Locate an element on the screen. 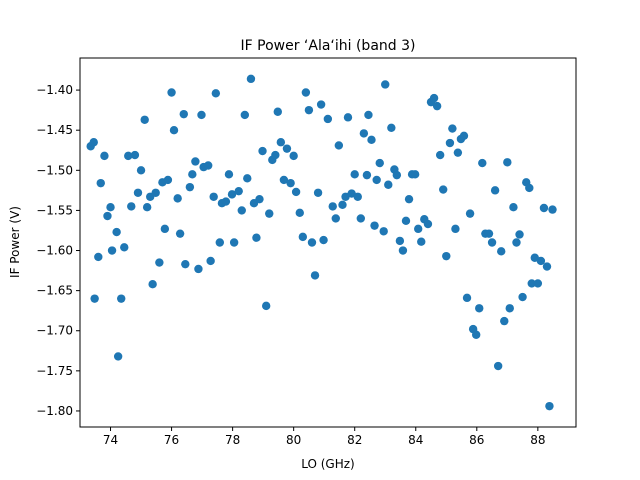 The image size is (640, 480). x-tick-label: 86 is located at coordinates (476, 440).